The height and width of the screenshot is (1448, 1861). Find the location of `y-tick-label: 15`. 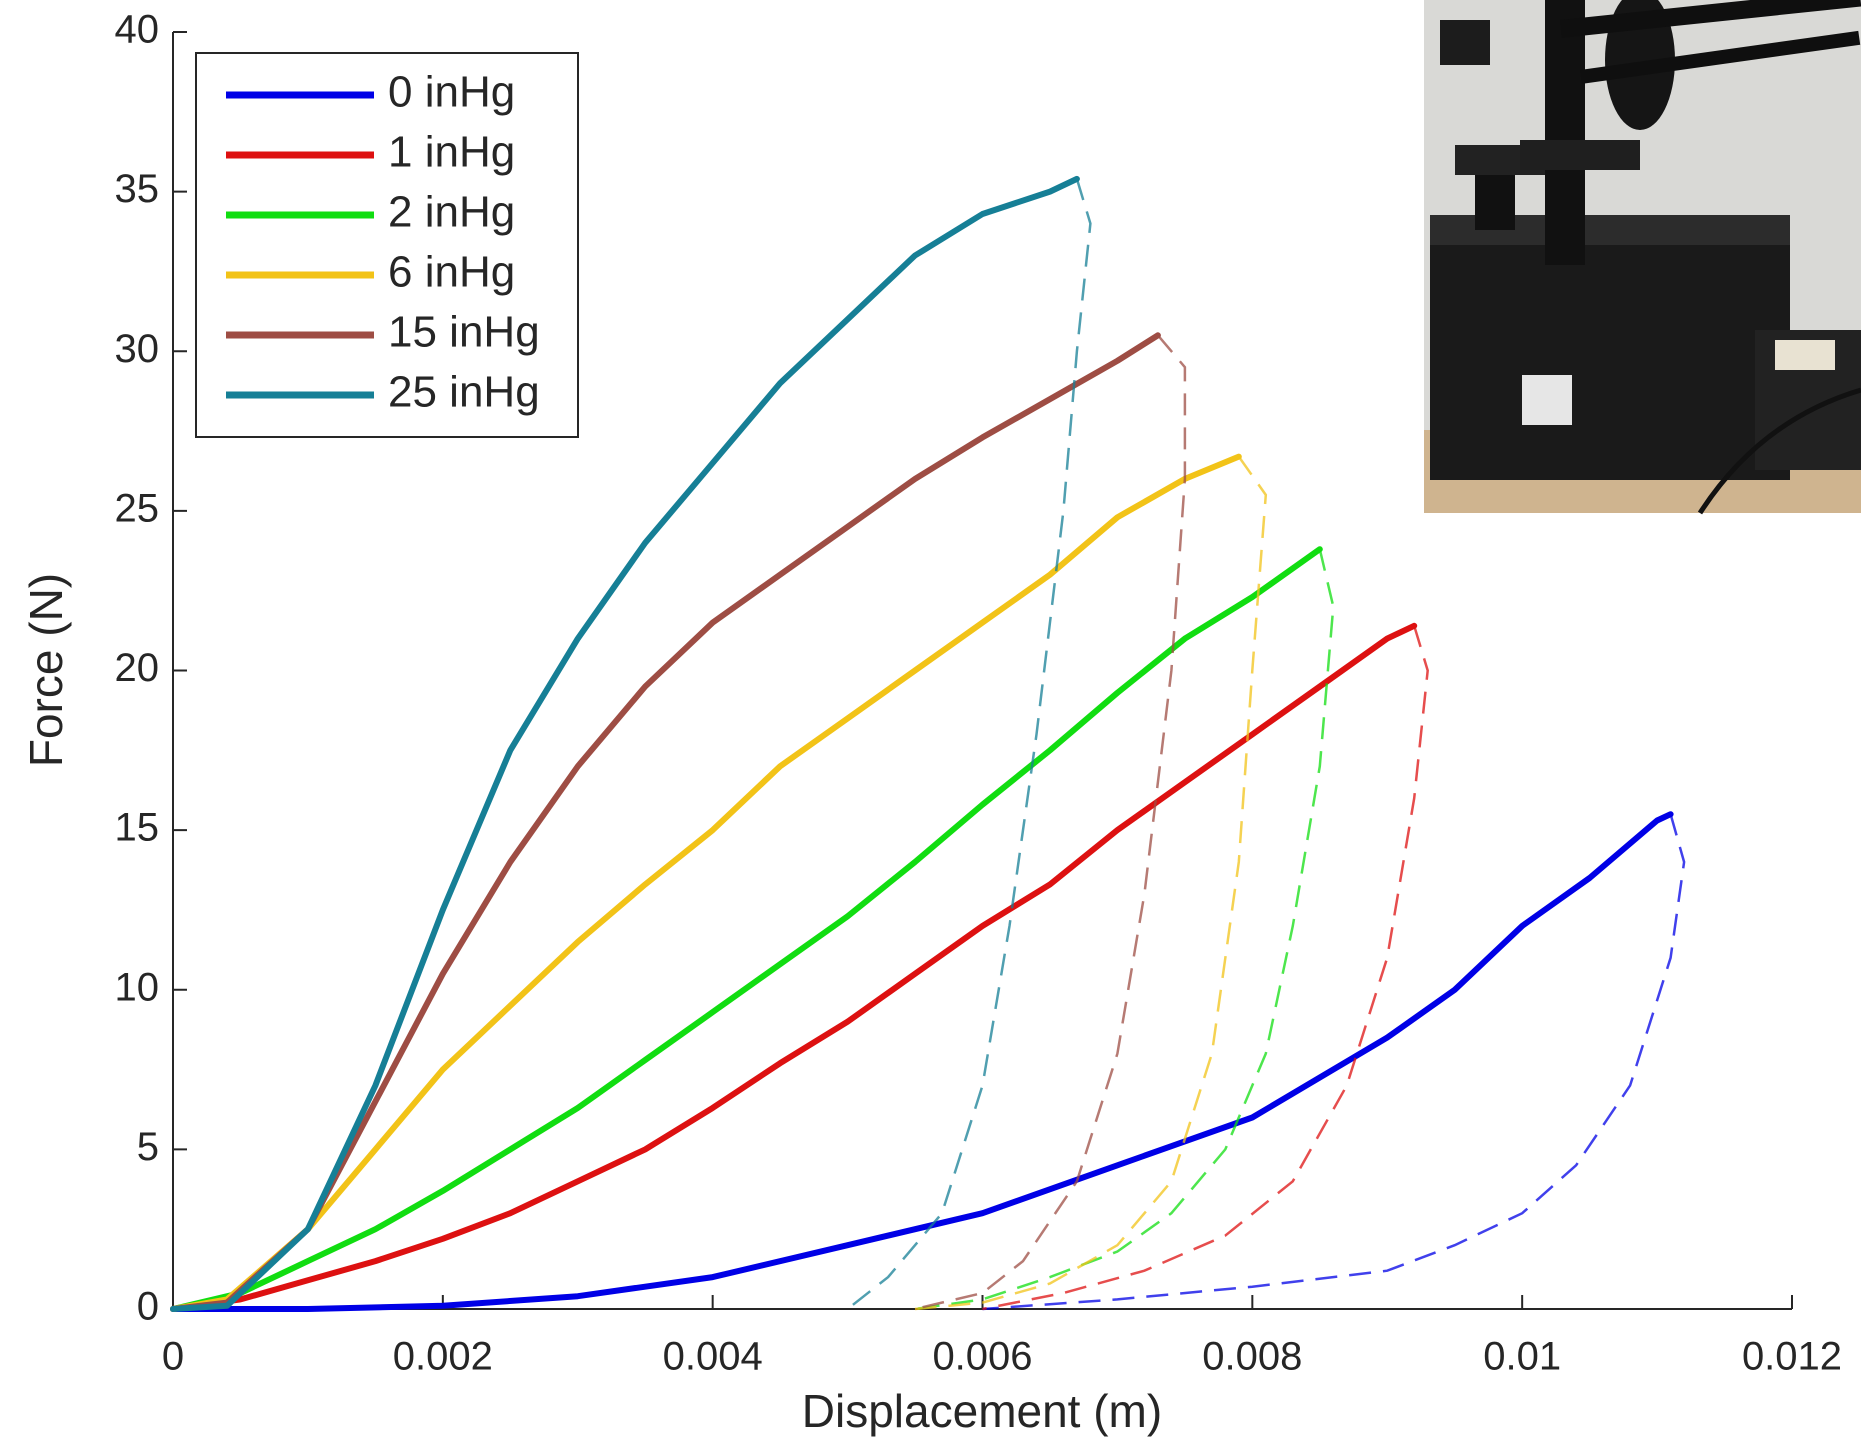

y-tick-label: 15 is located at coordinates (137, 828).